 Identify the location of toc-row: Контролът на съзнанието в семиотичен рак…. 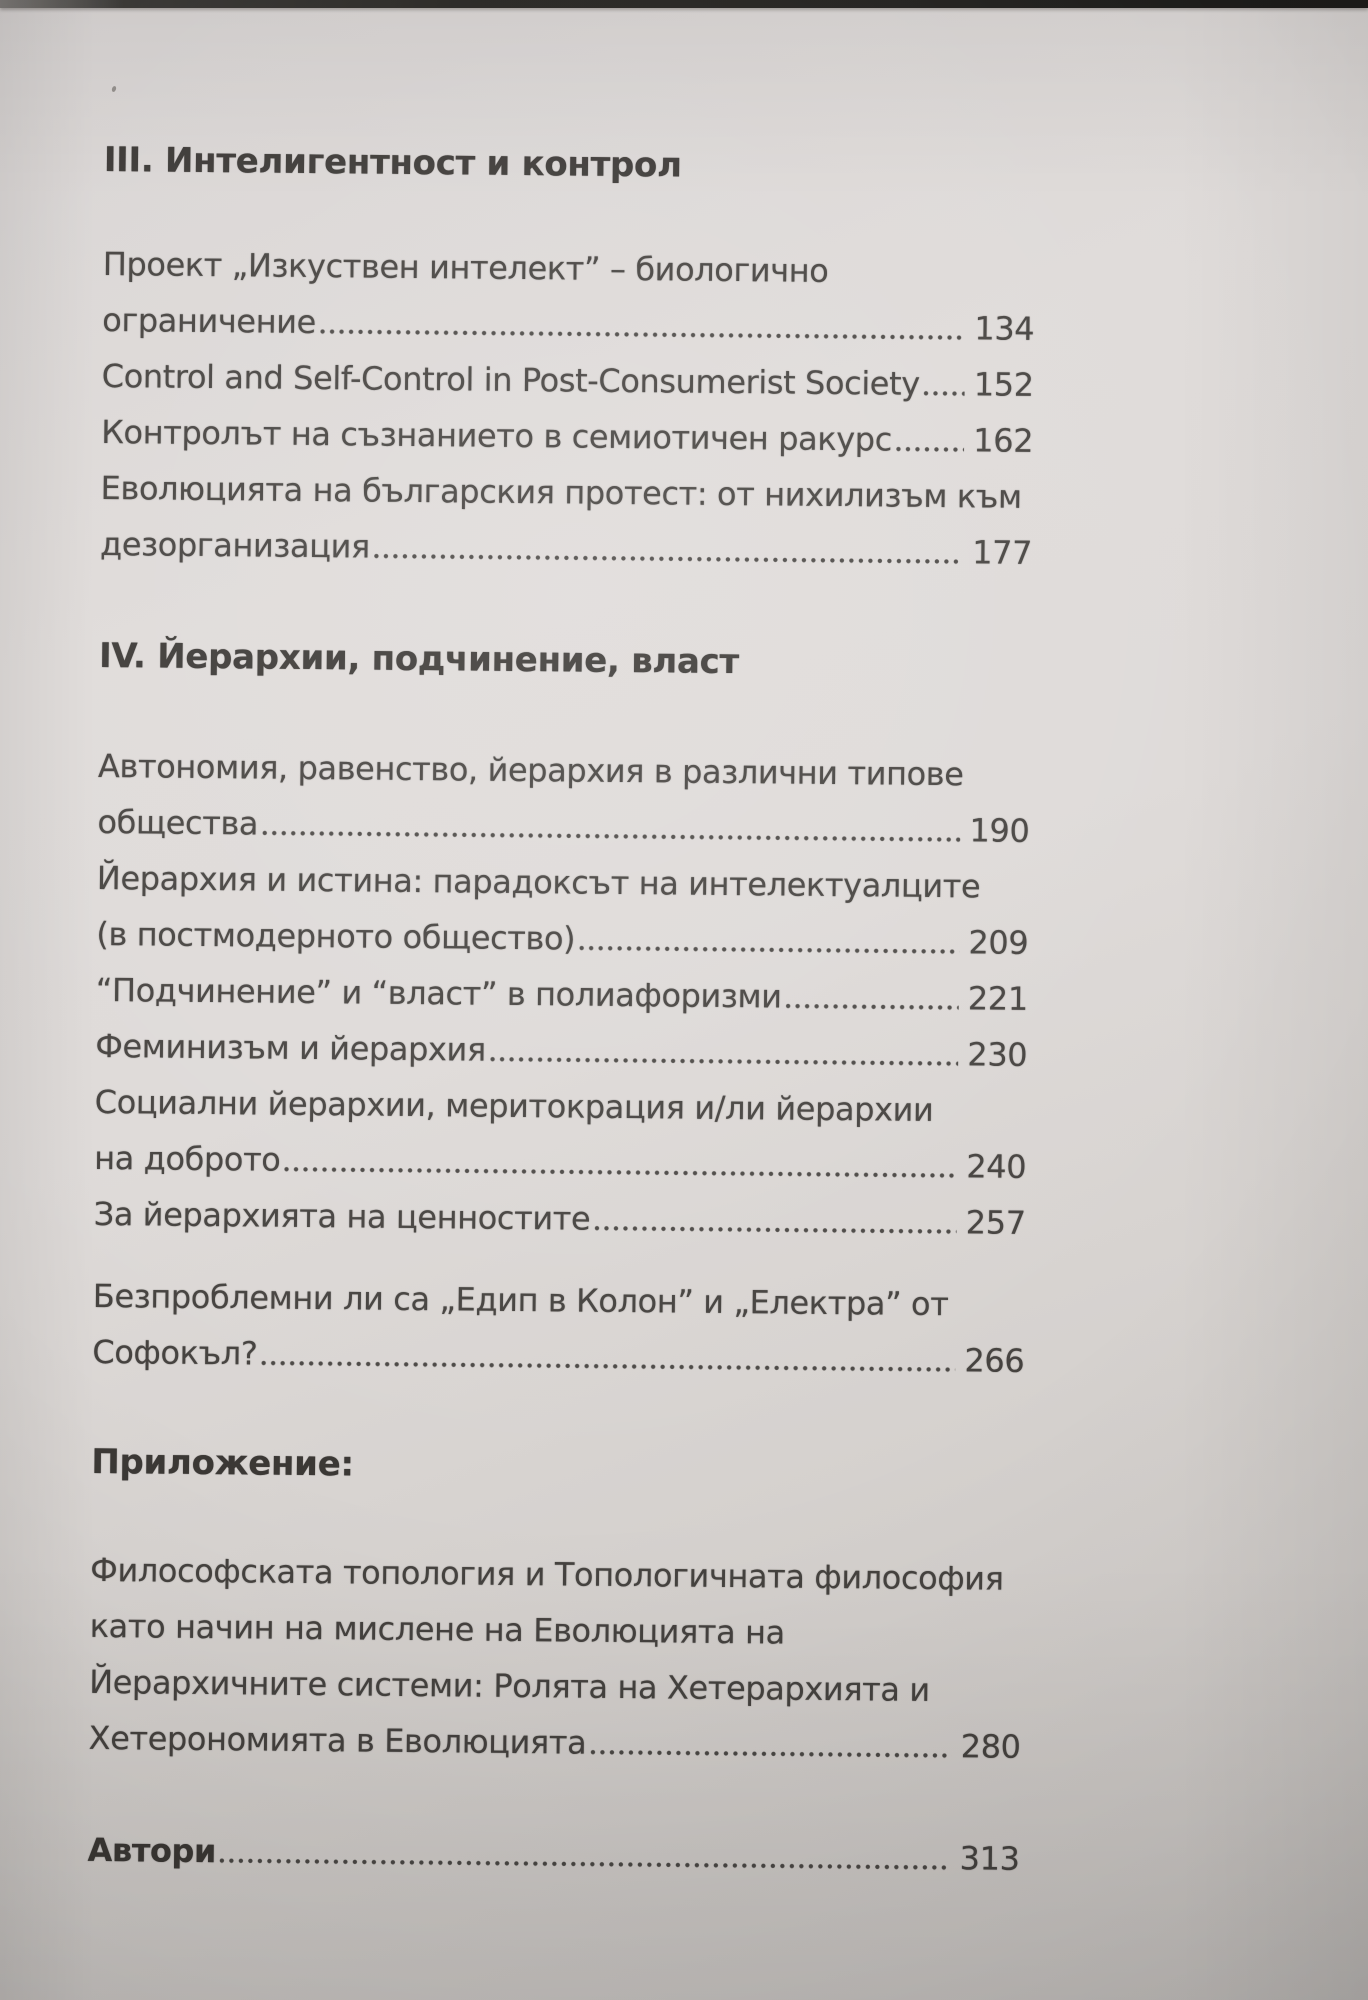
(567, 436).